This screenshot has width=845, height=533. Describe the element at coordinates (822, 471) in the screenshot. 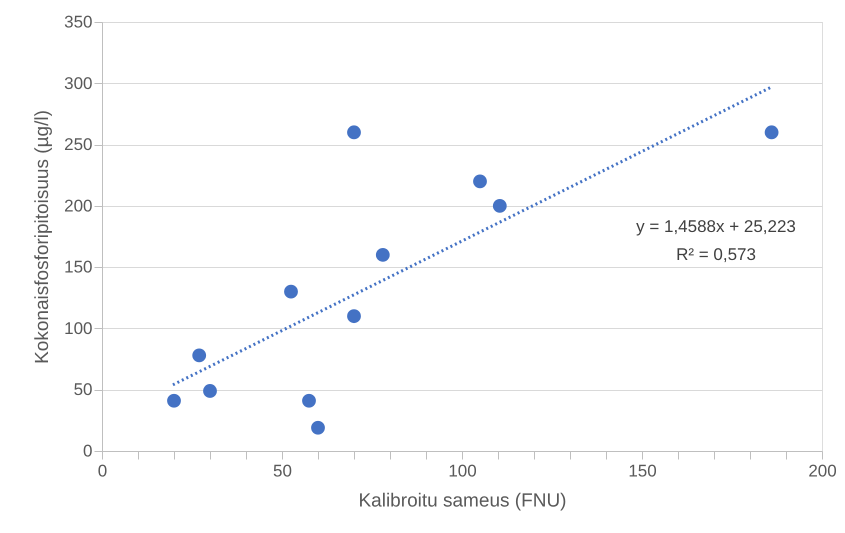

I see `x-tick-label: 200` at that location.